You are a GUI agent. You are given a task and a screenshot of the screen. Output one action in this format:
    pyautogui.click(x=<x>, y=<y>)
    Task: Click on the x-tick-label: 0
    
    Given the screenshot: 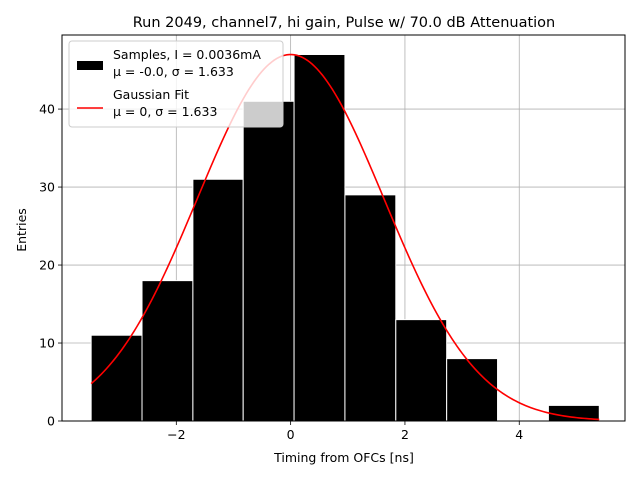 What is the action you would take?
    pyautogui.click(x=291, y=434)
    